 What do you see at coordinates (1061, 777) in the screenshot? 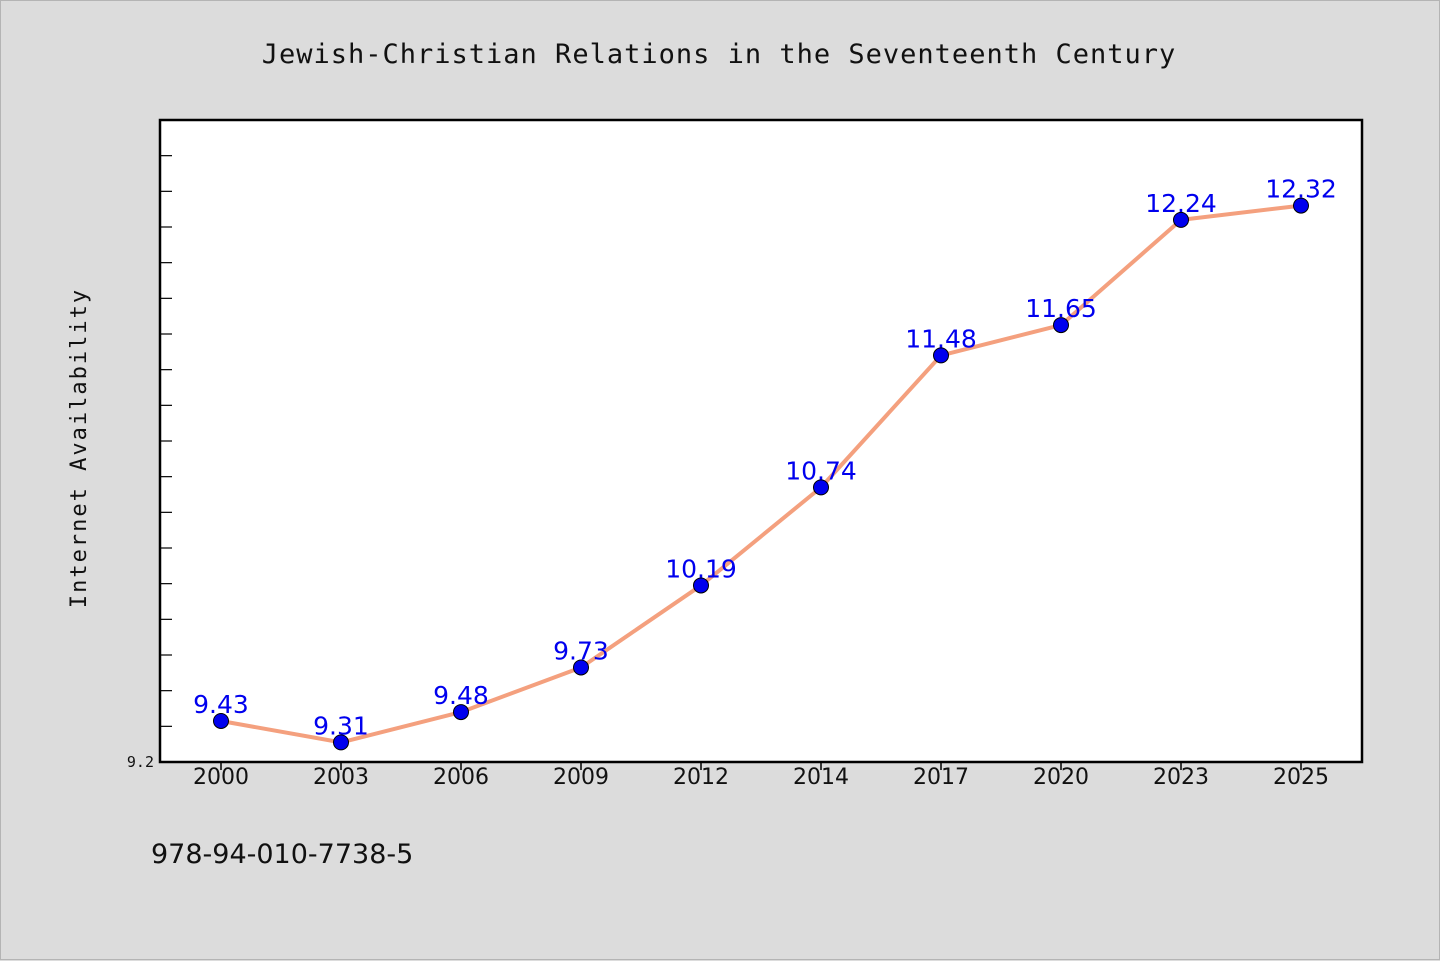
I see `x-tick-label: 2020` at bounding box center [1061, 777].